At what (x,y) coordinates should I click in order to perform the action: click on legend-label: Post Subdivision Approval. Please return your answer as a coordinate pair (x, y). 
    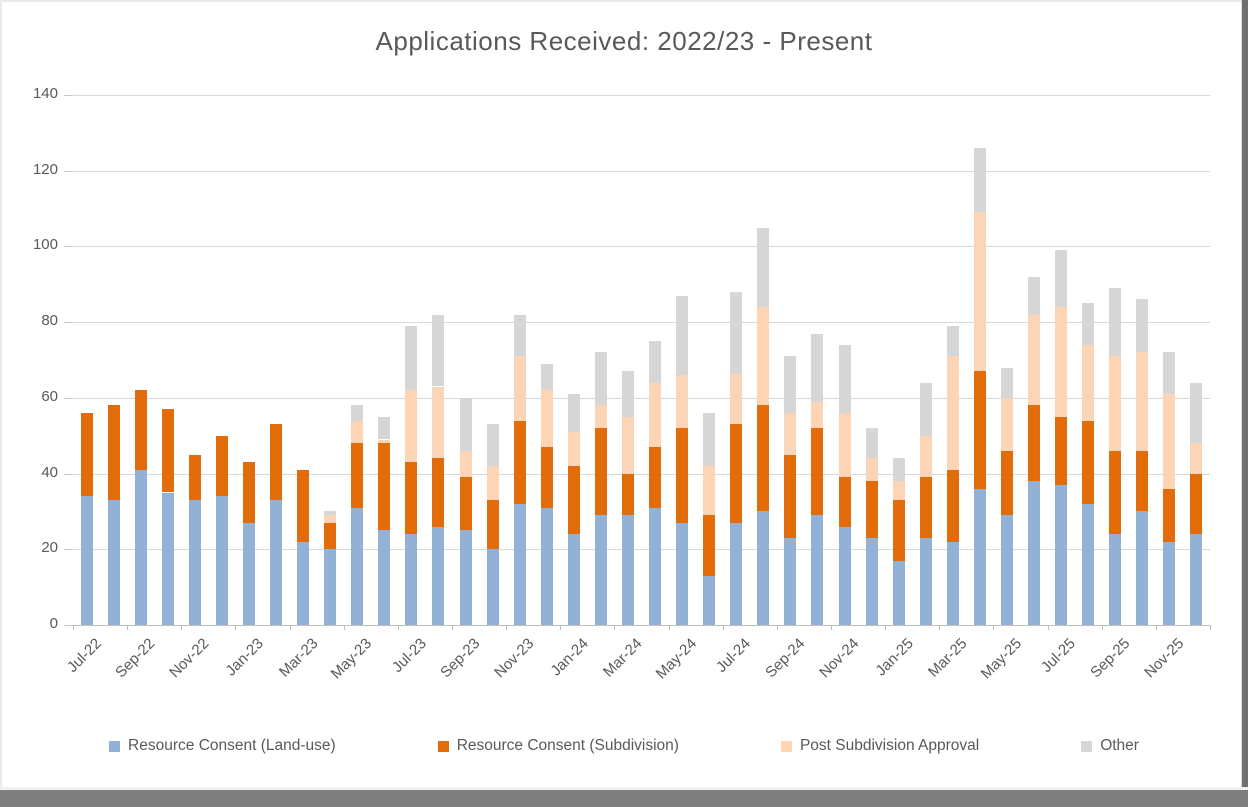
    Looking at the image, I should click on (889, 745).